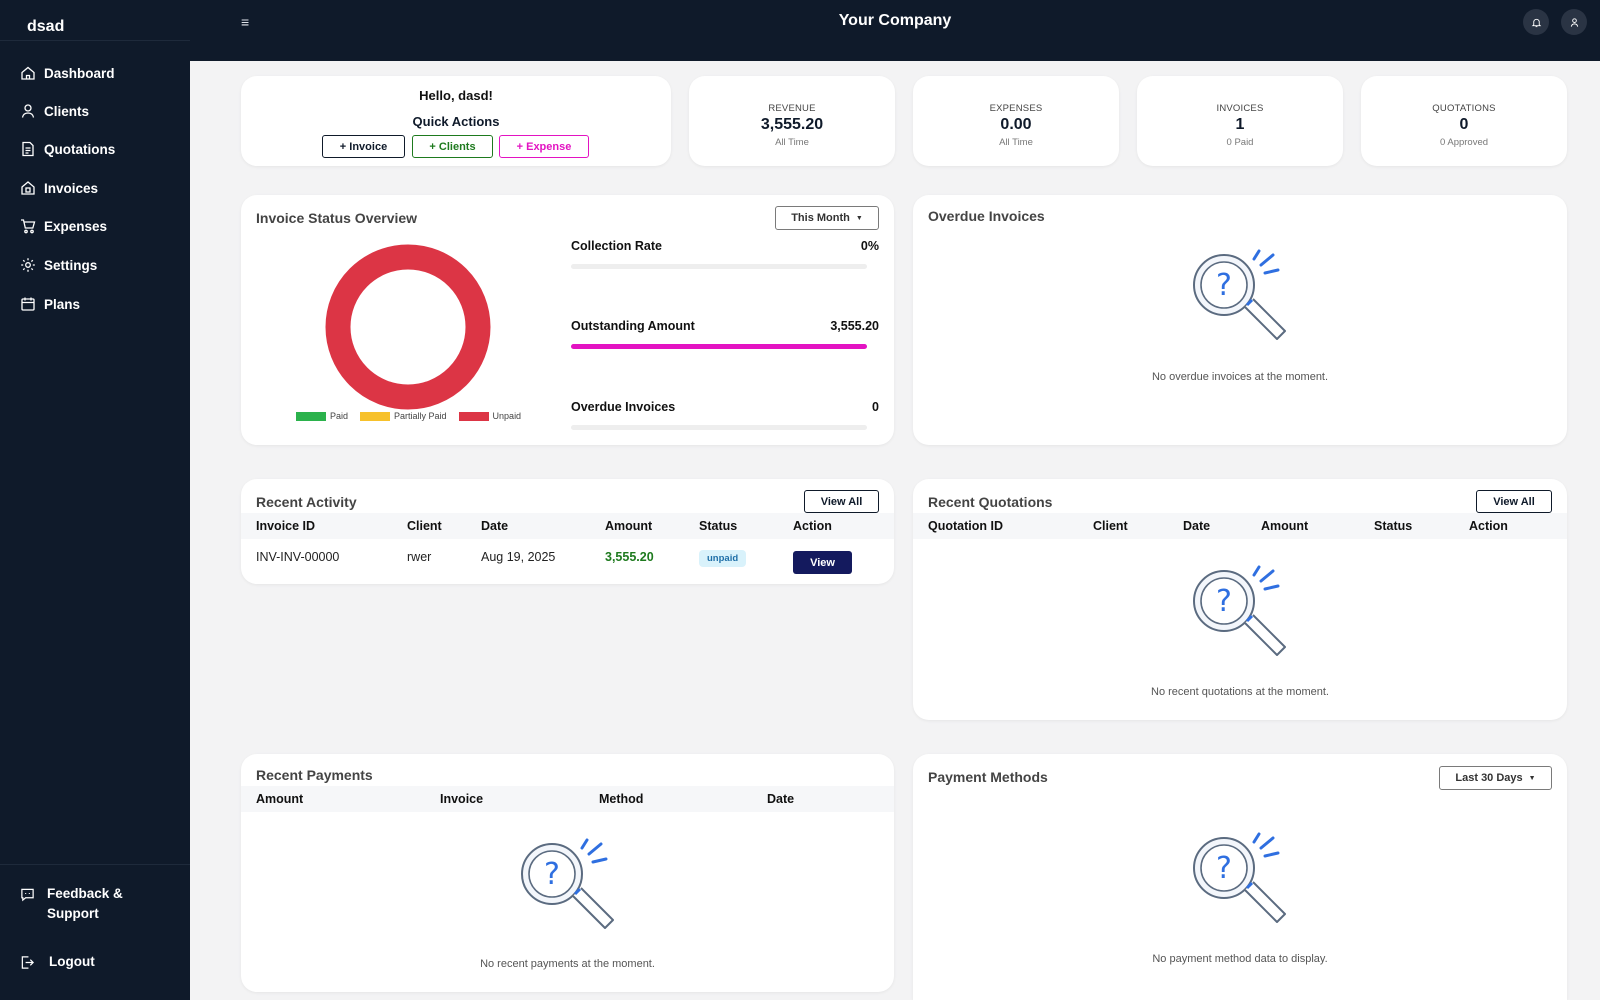 Image resolution: width=1600 pixels, height=1000 pixels. I want to click on document-icon, so click(28, 149).